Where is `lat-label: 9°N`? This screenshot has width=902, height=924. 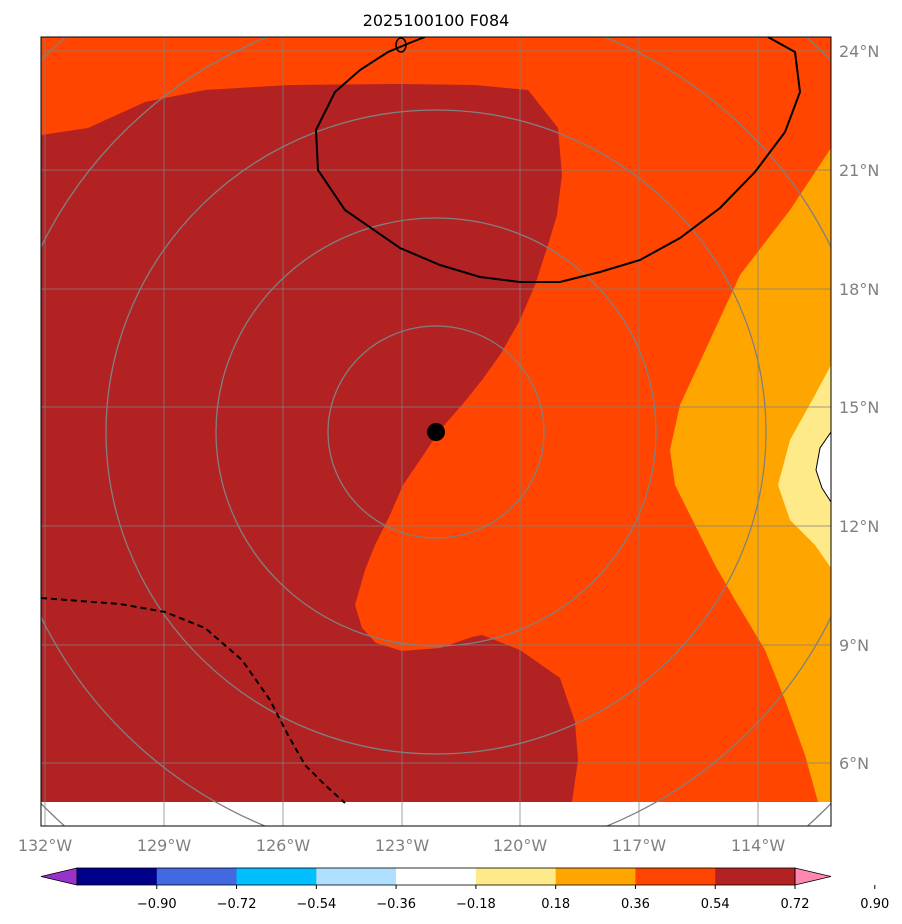 lat-label: 9°N is located at coordinates (854, 645).